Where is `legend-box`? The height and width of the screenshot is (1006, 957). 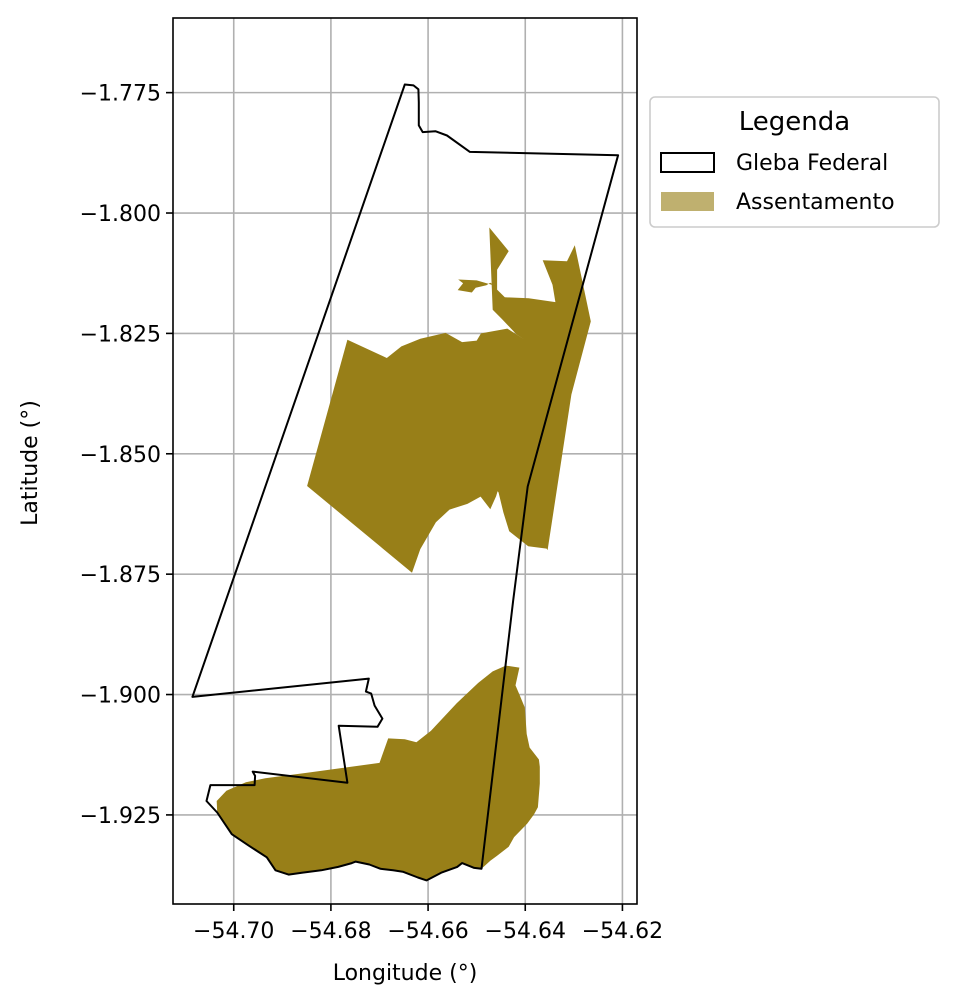
legend-box is located at coordinates (794, 162).